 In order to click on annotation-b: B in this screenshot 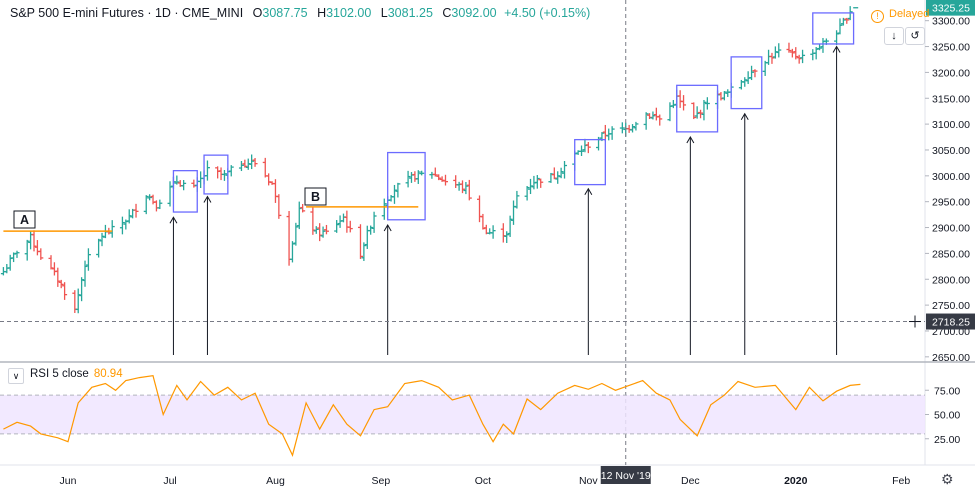, I will do `click(315, 196)`.